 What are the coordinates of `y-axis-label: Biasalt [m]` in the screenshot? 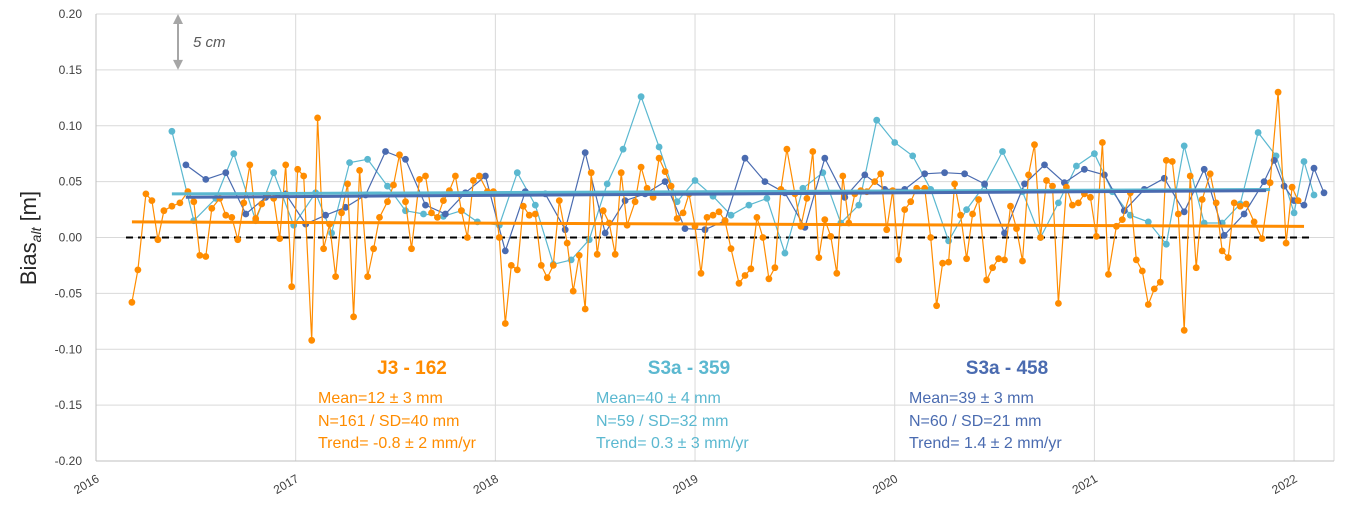 It's located at (30, 238).